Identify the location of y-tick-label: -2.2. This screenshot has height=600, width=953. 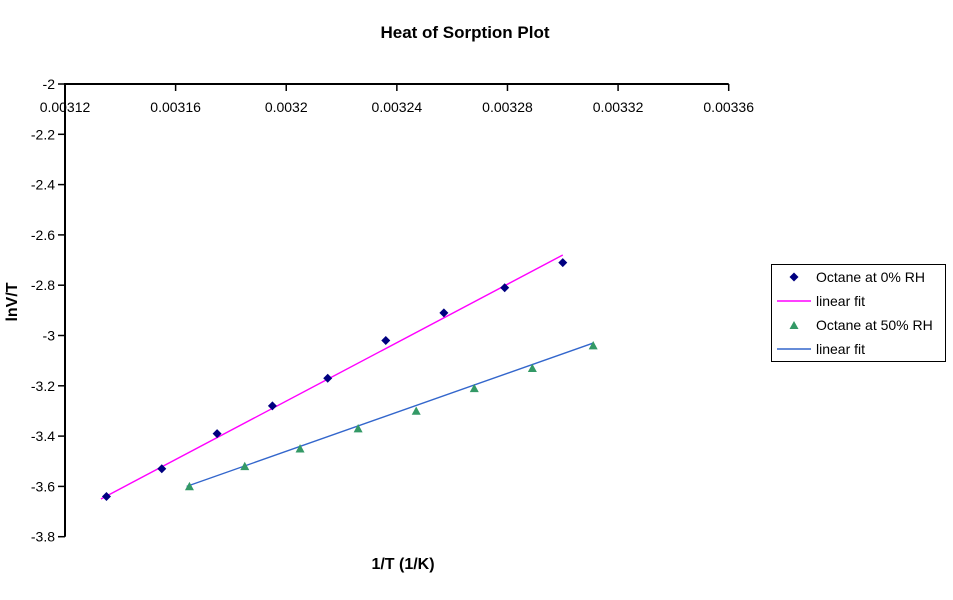
(43, 134).